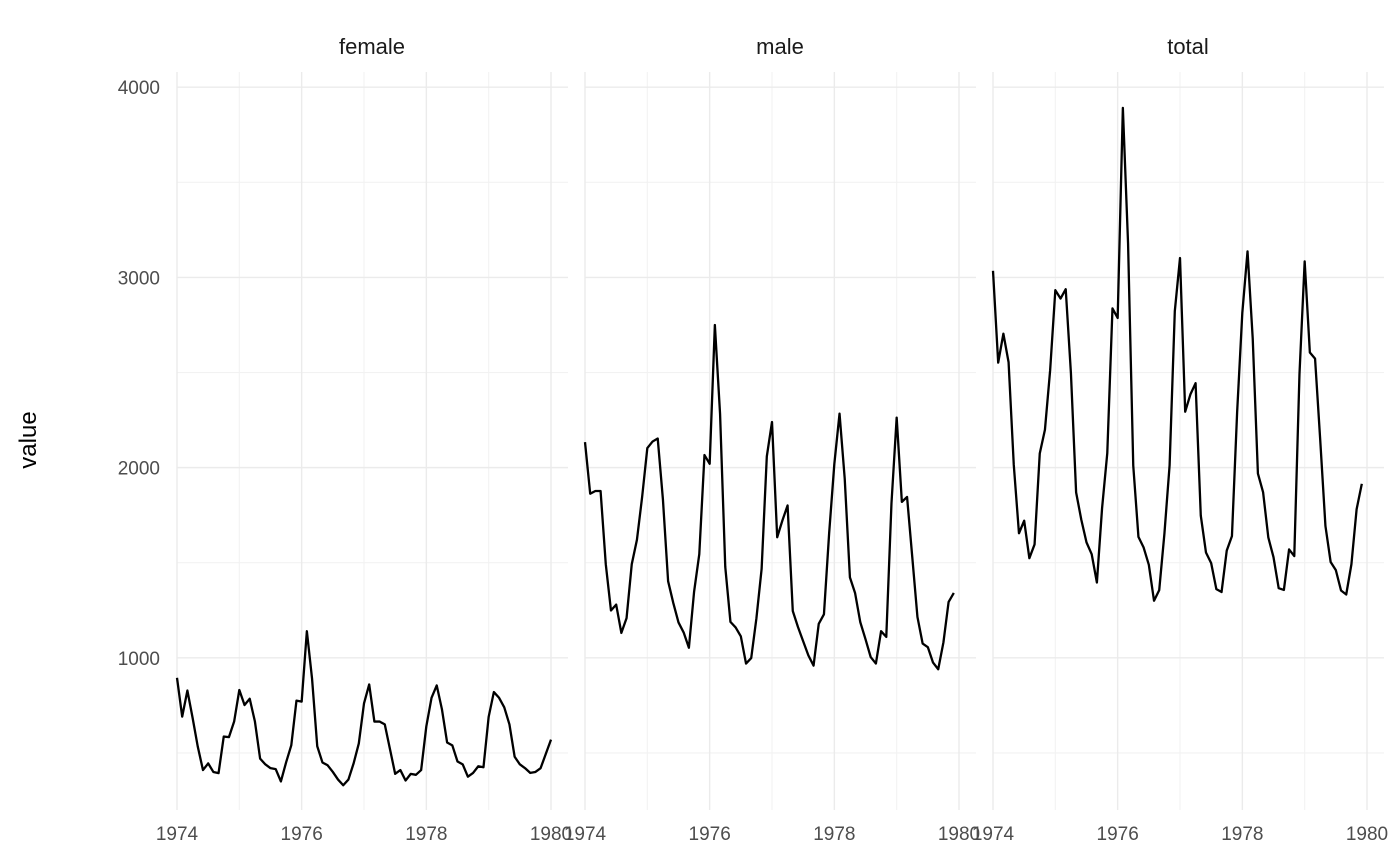 The width and height of the screenshot is (1400, 866). I want to click on y-tick-label: 4000, so click(139, 88).